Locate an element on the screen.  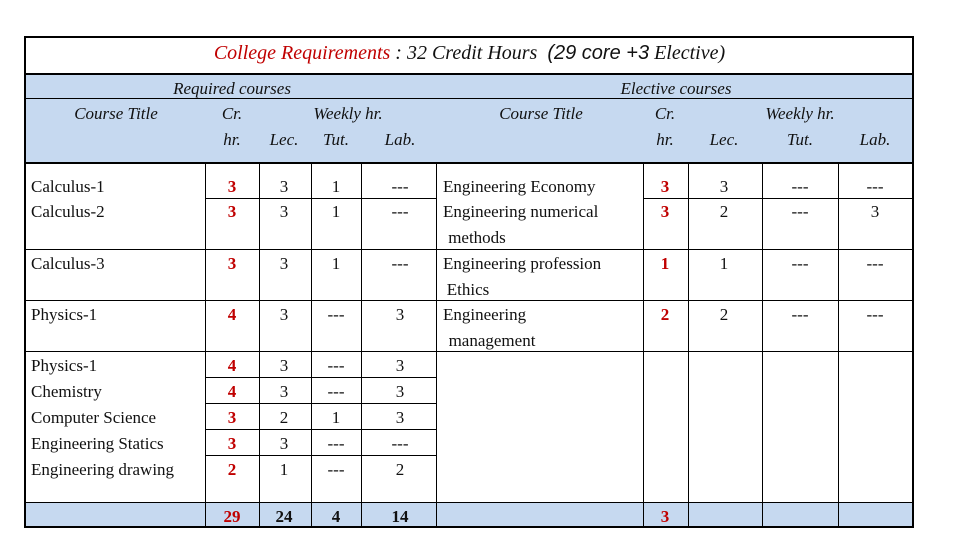
req-lec-header: Lec. is located at coordinates (284, 139).